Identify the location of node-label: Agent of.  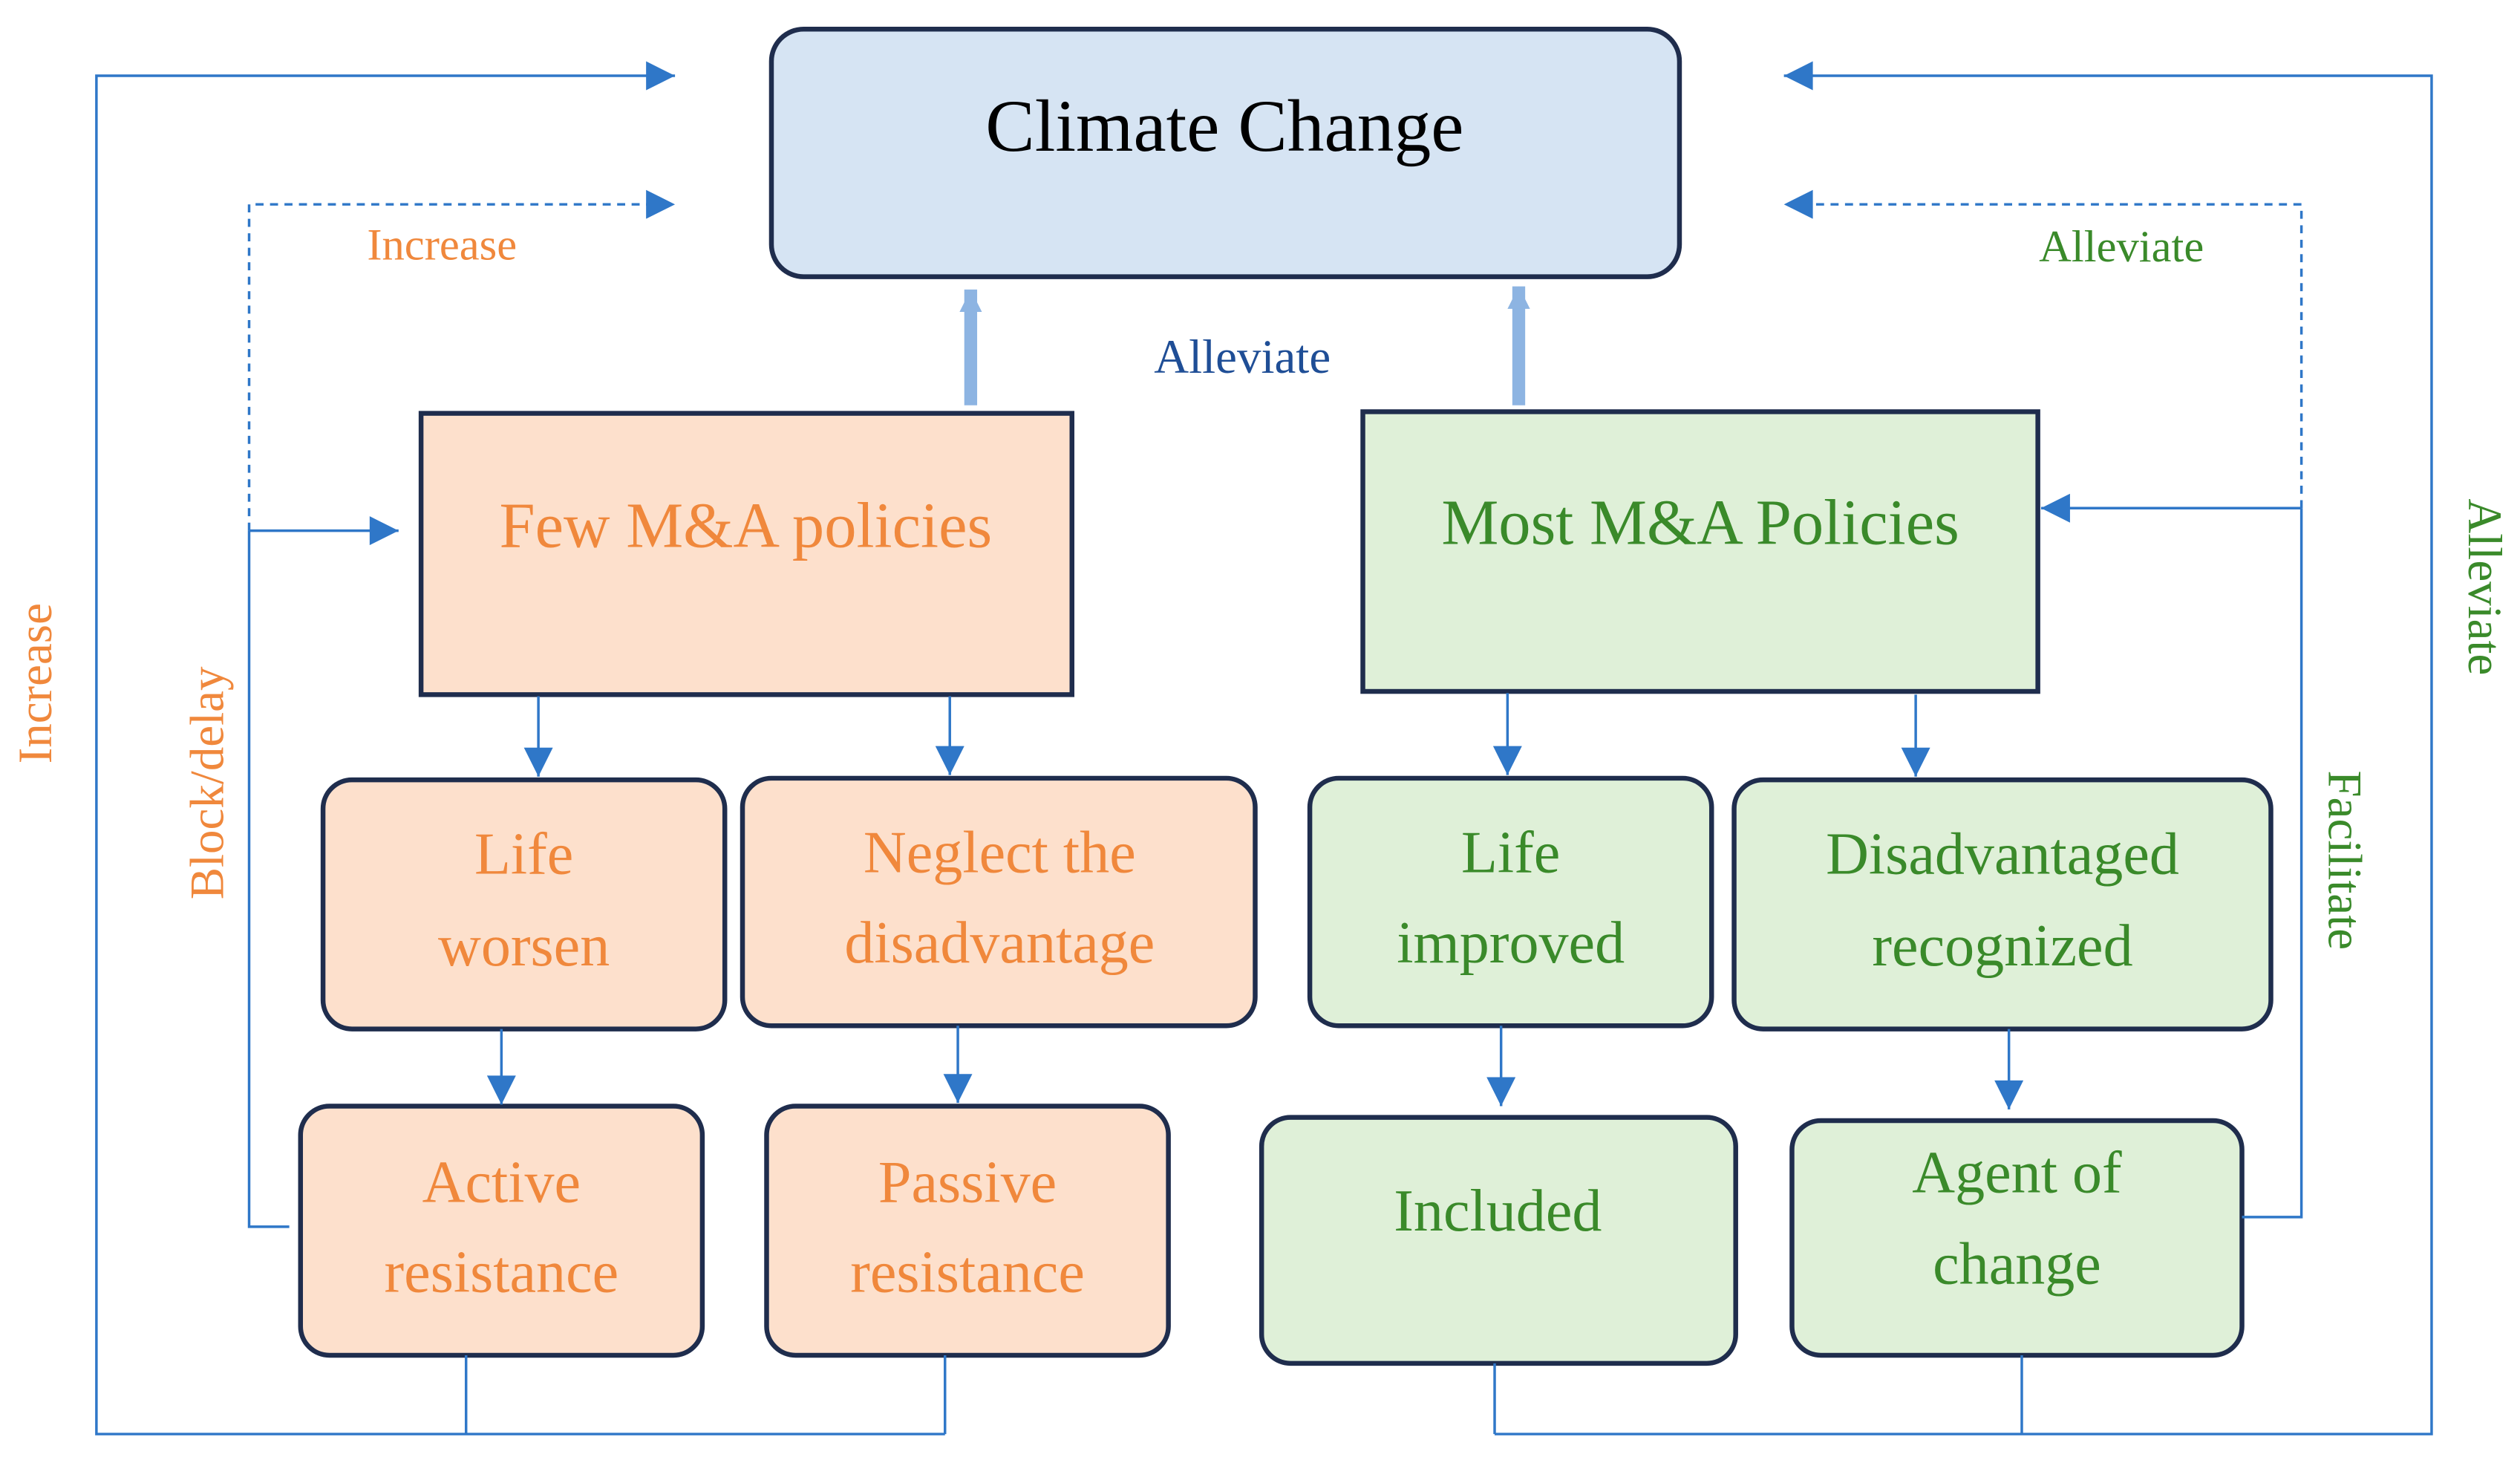
(2017, 1172).